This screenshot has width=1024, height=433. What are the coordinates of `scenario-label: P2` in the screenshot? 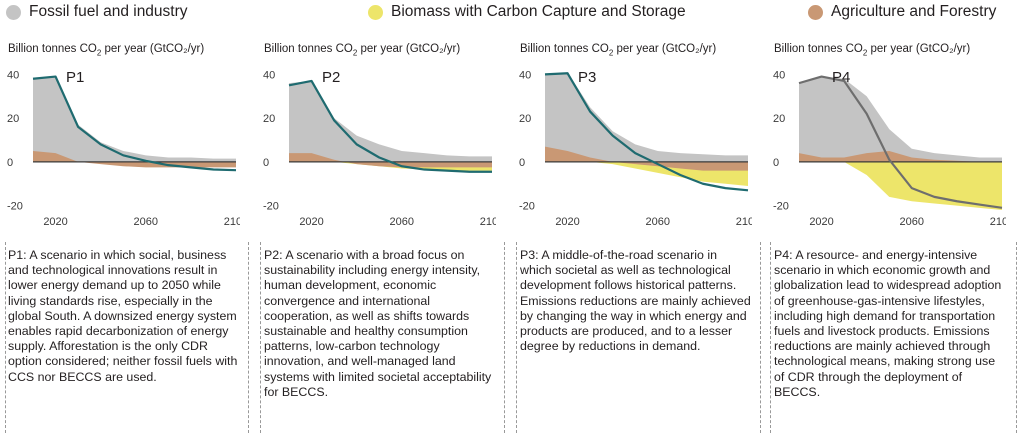 It's located at (331, 77).